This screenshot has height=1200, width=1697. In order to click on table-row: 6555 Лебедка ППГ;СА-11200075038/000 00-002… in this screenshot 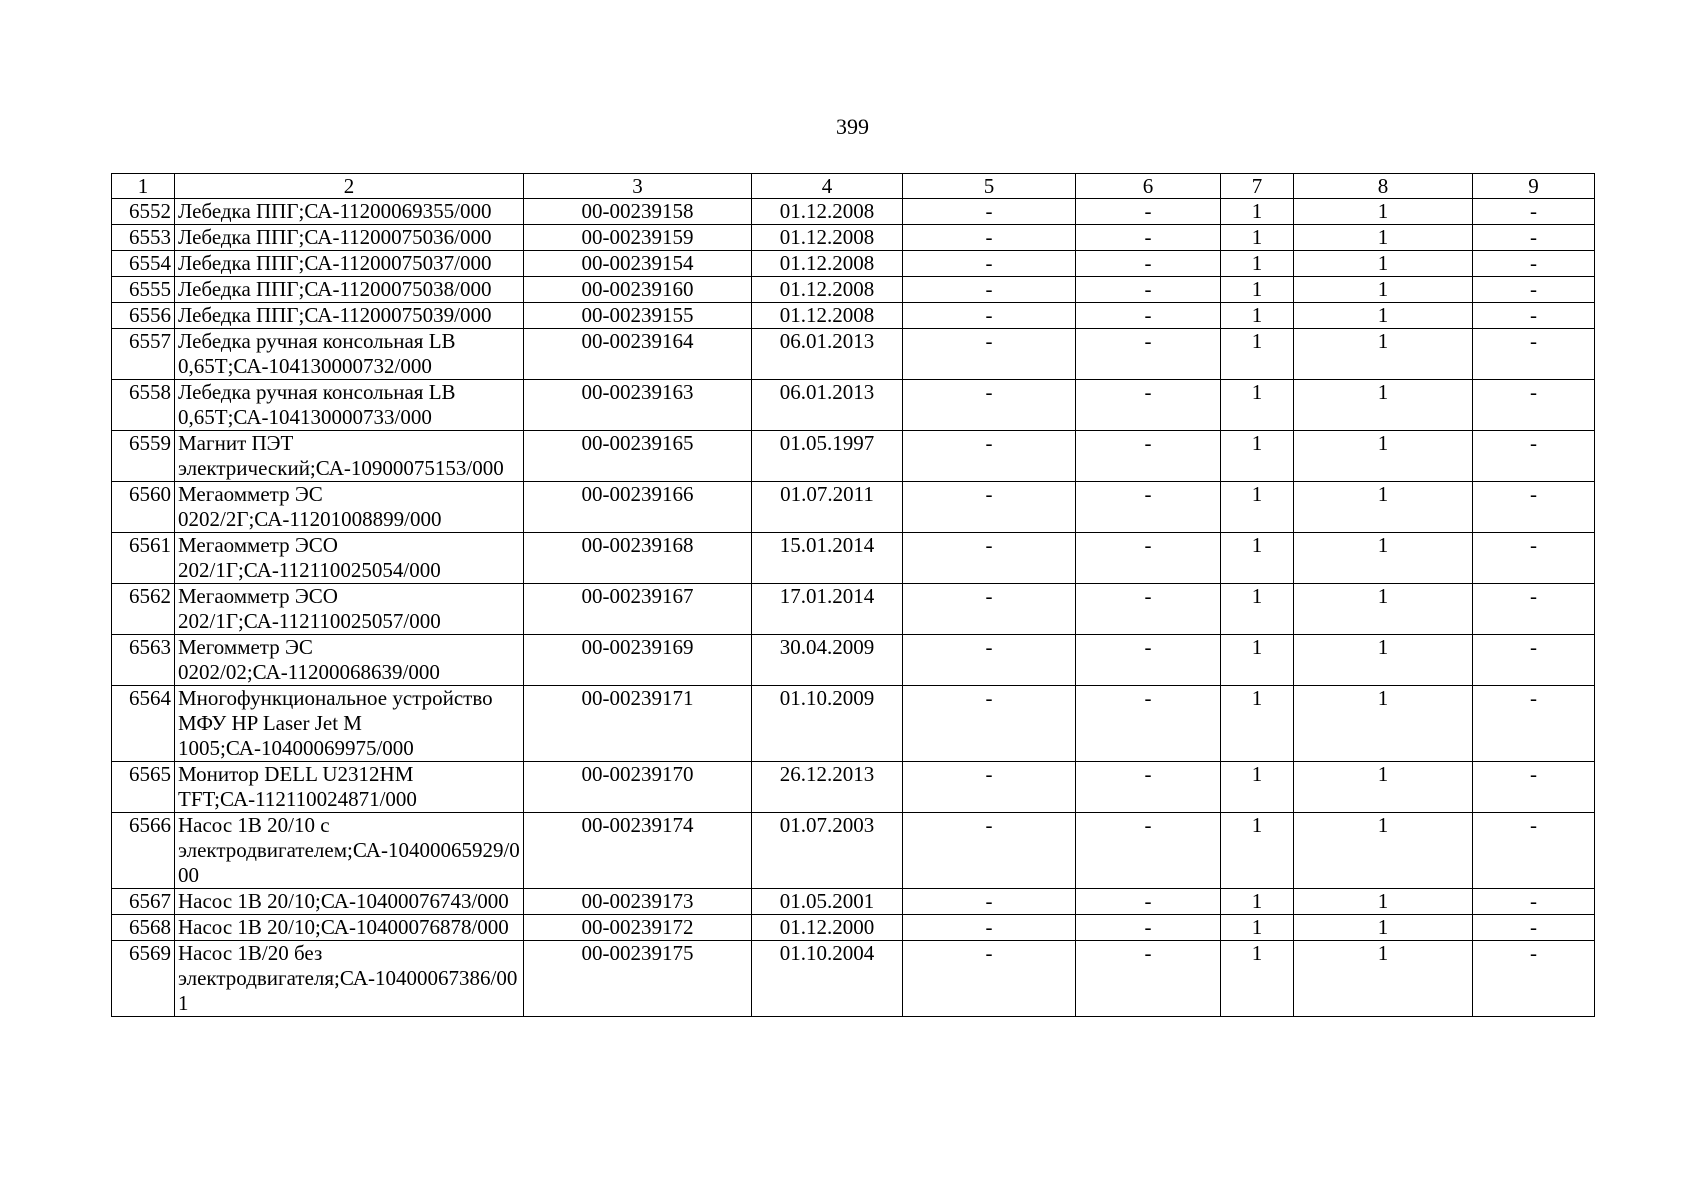, I will do `click(853, 289)`.